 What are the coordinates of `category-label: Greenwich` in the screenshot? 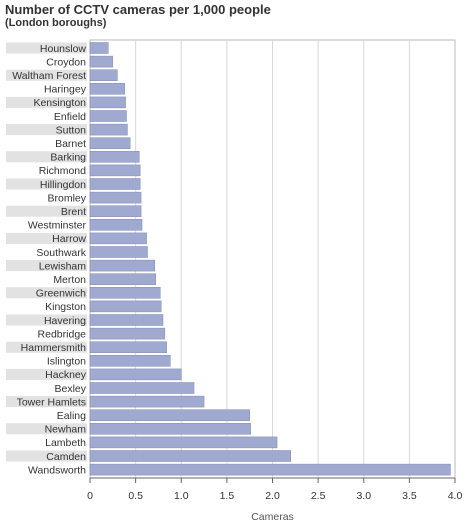 It's located at (61, 294).